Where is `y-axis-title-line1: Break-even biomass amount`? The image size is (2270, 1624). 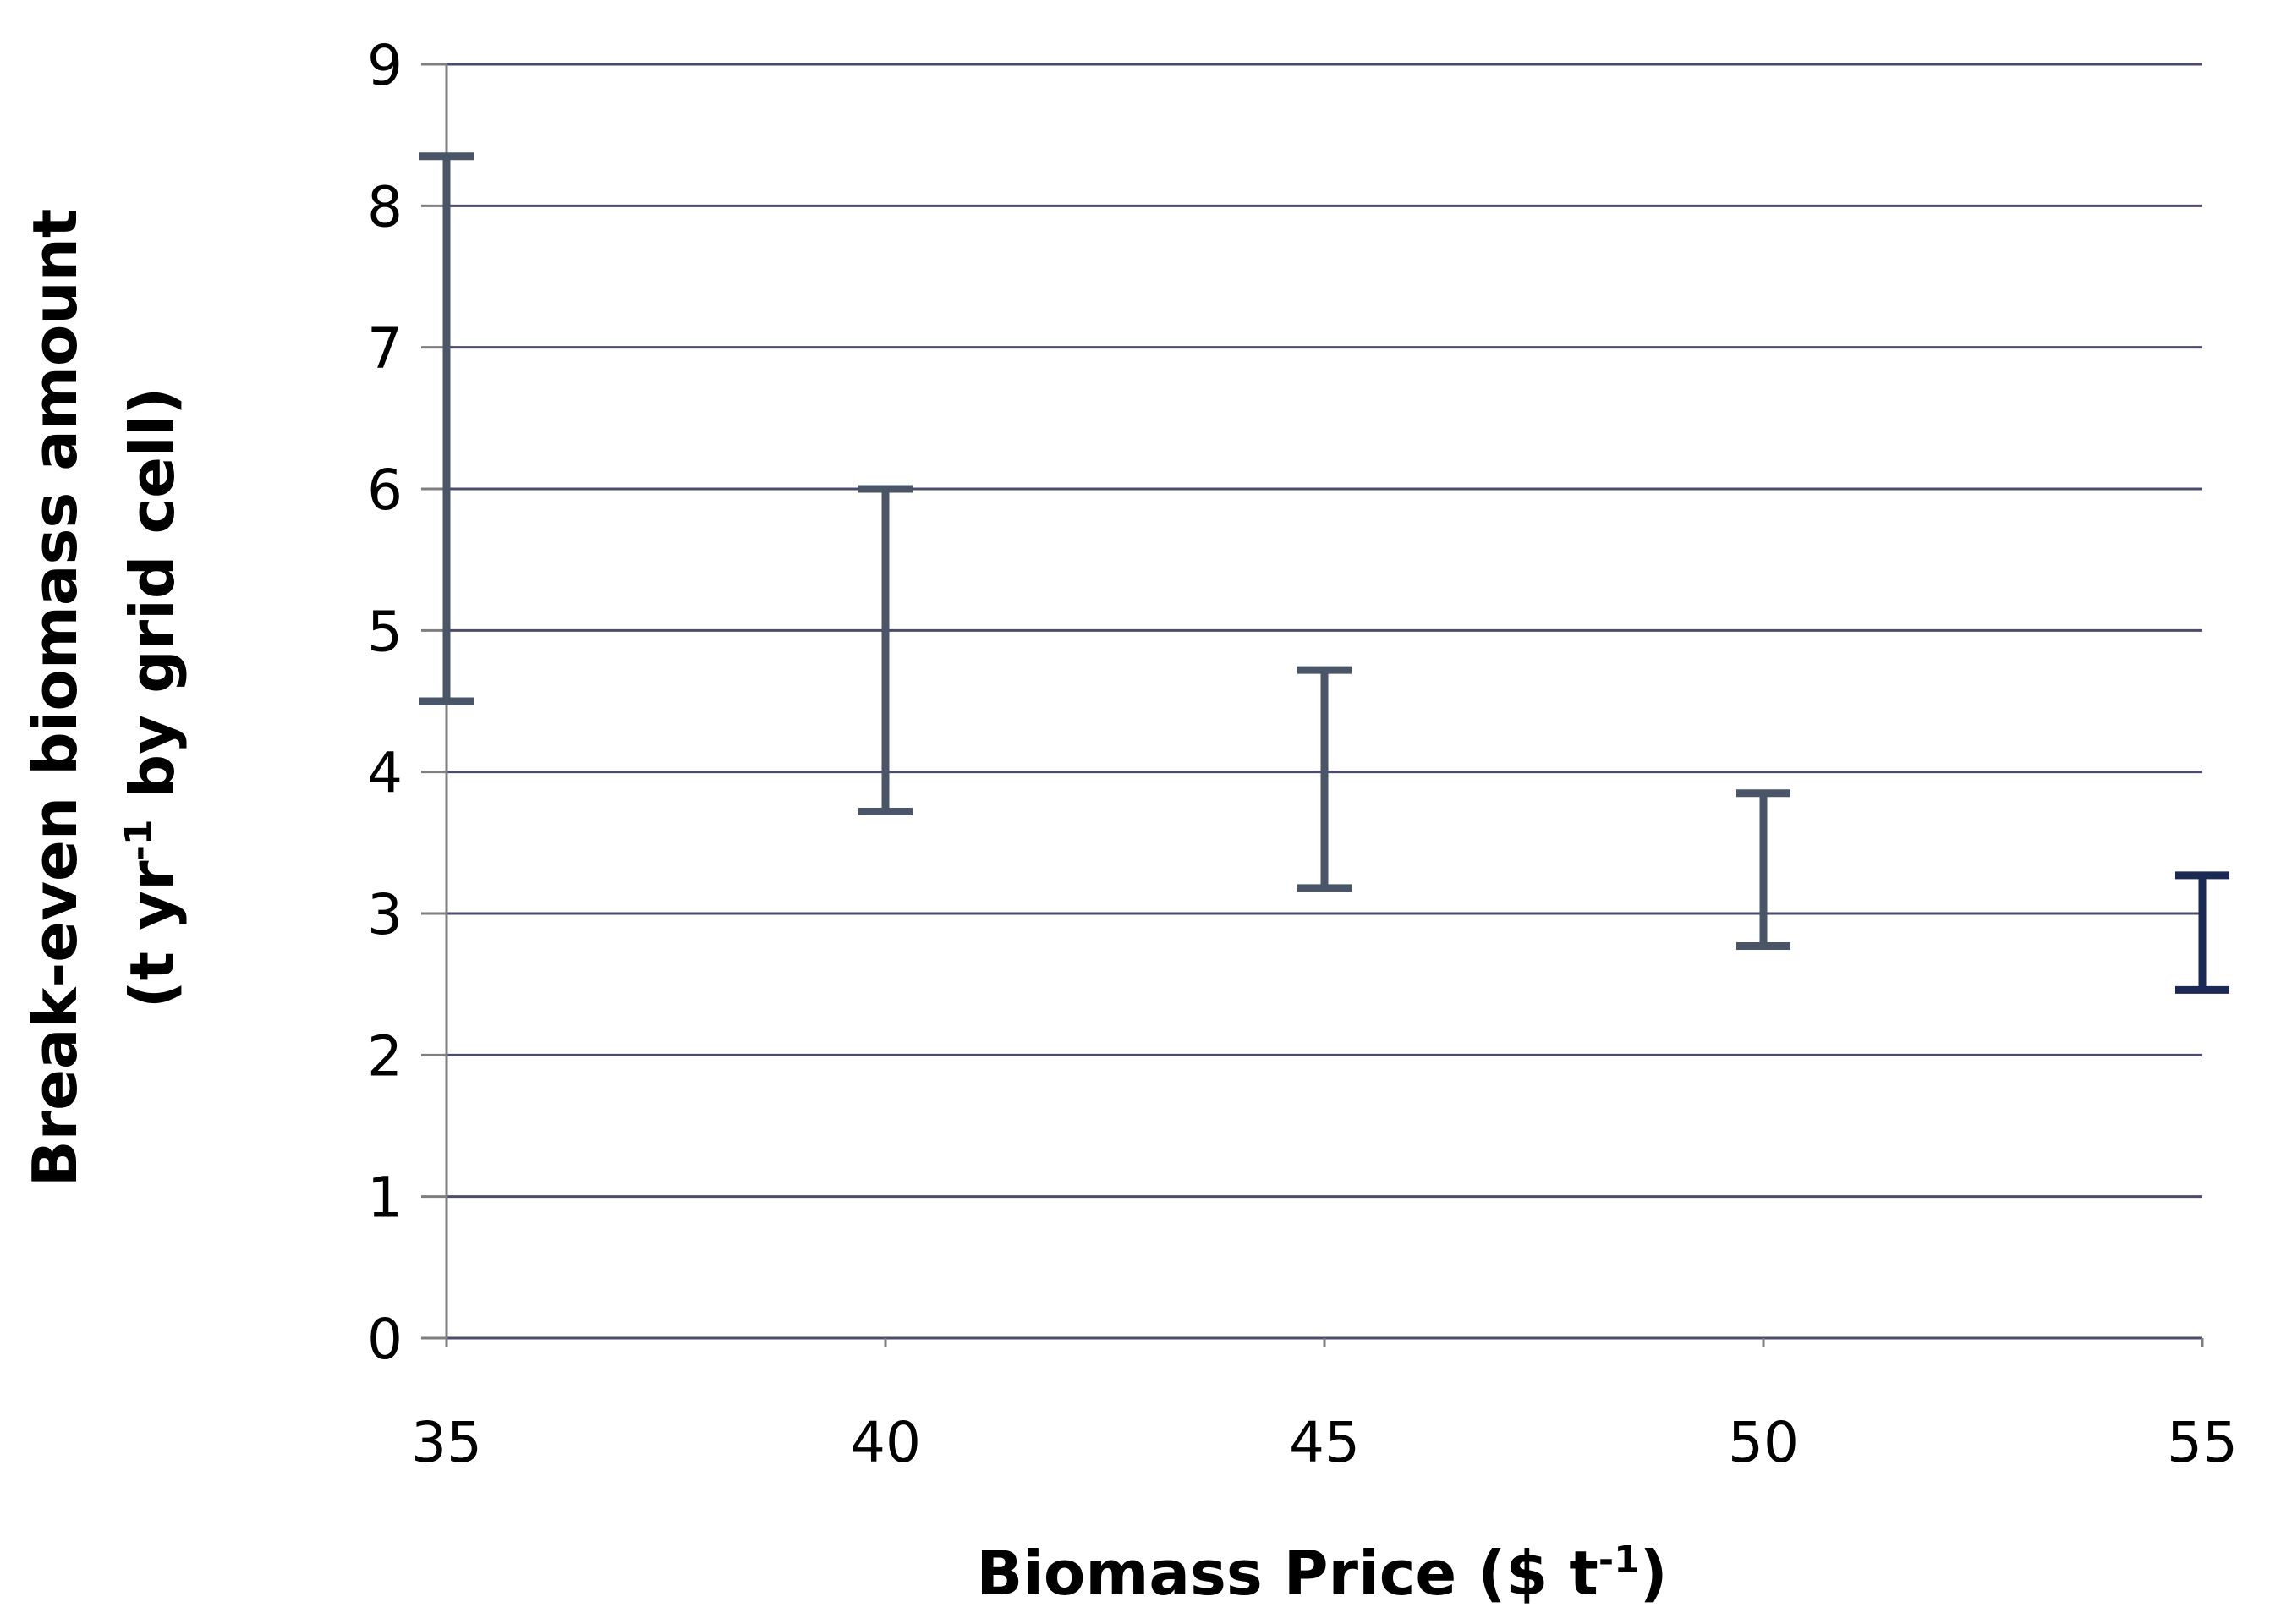
y-axis-title-line1: Break-even biomass amount is located at coordinates (55, 698).